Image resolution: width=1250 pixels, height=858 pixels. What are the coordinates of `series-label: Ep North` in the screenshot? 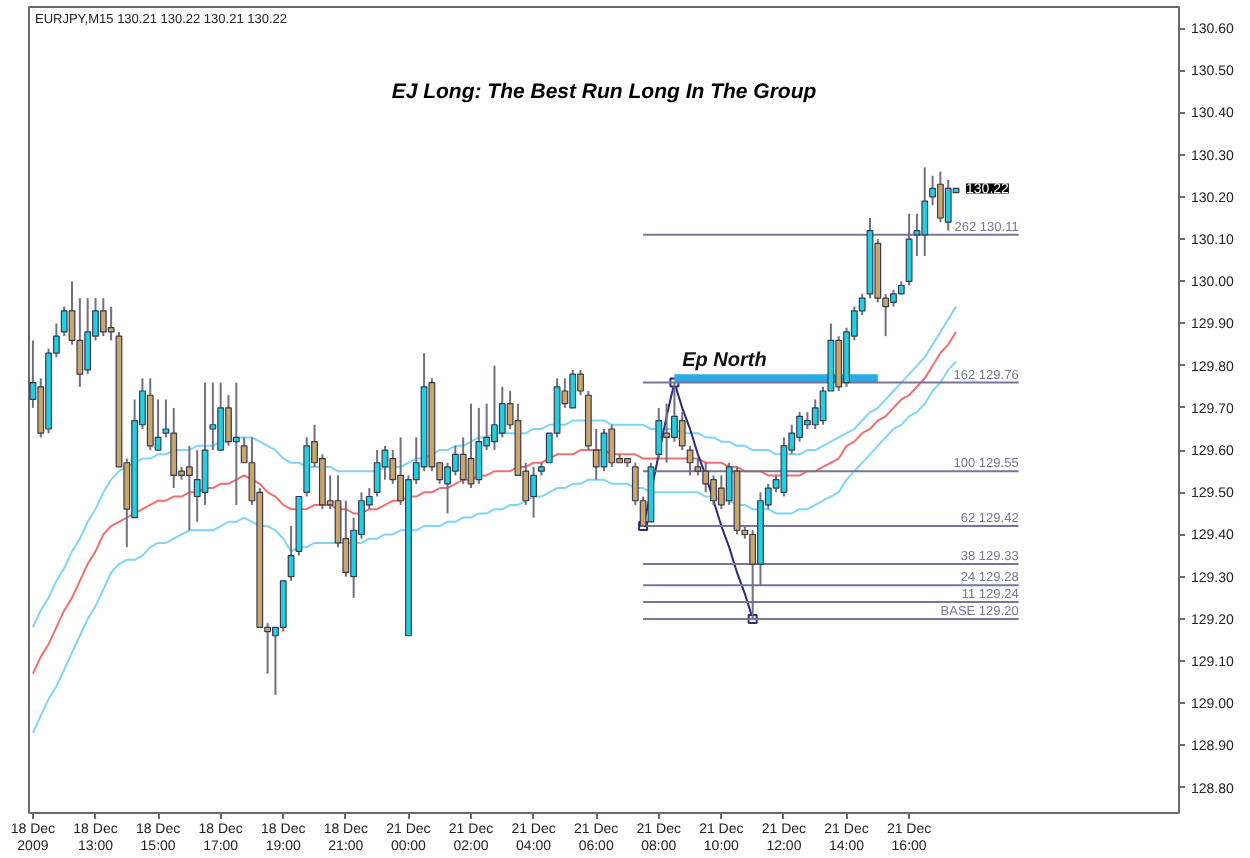 It's located at (724, 361).